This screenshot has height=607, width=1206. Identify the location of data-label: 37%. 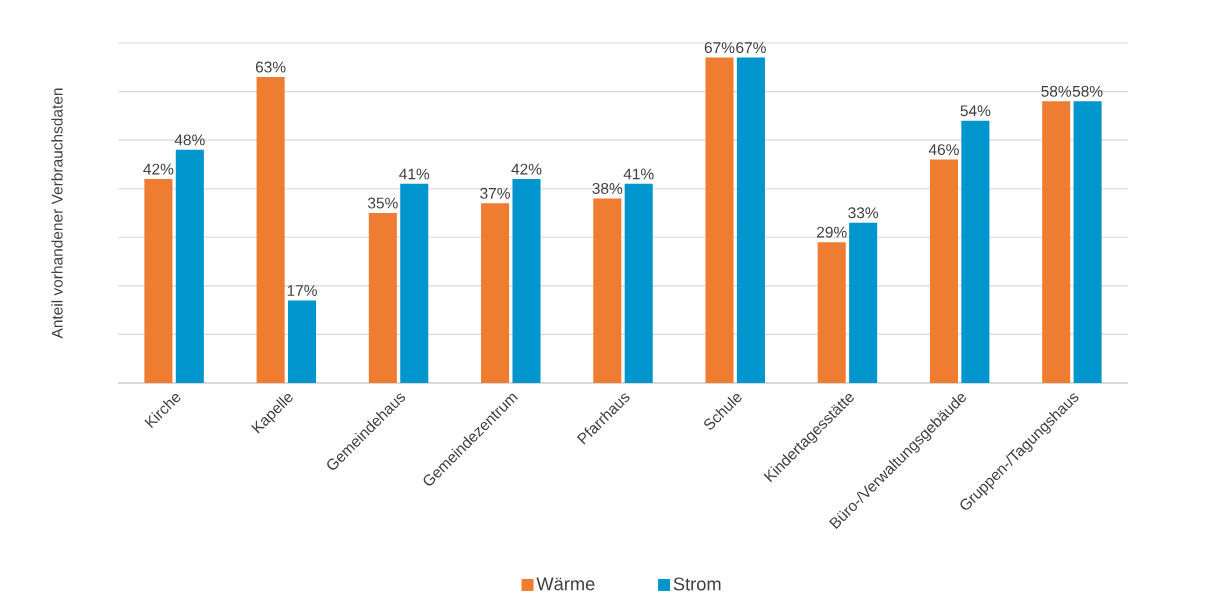
(495, 193).